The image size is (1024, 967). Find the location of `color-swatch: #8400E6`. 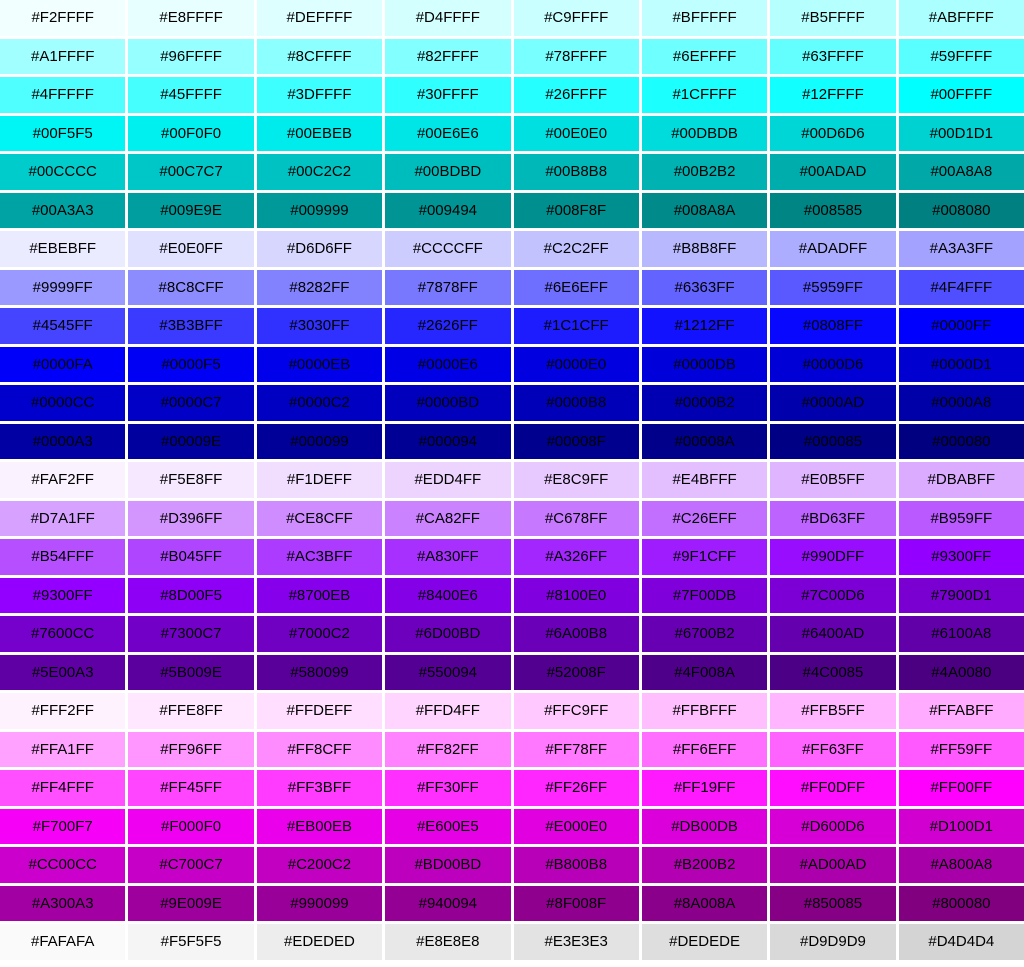

color-swatch: #8400E6 is located at coordinates (448, 595).